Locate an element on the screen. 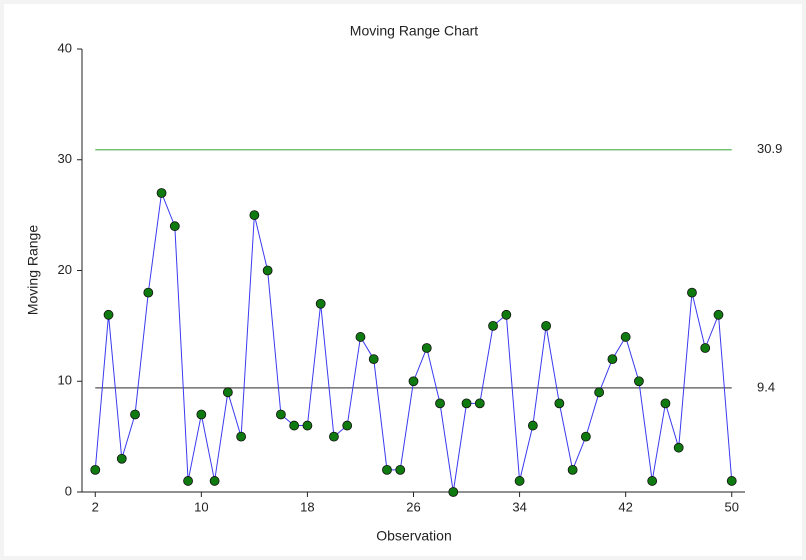 This screenshot has height=560, width=806. y-tick-label: 10 is located at coordinates (65, 380).